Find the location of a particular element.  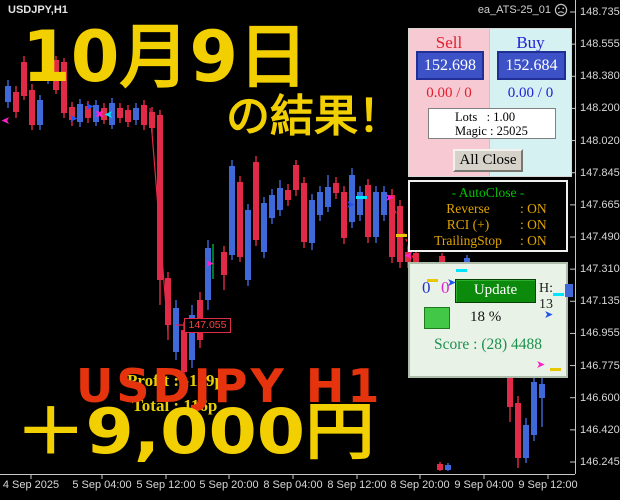

price-axis-label: 146.955 is located at coordinates (600, 333).